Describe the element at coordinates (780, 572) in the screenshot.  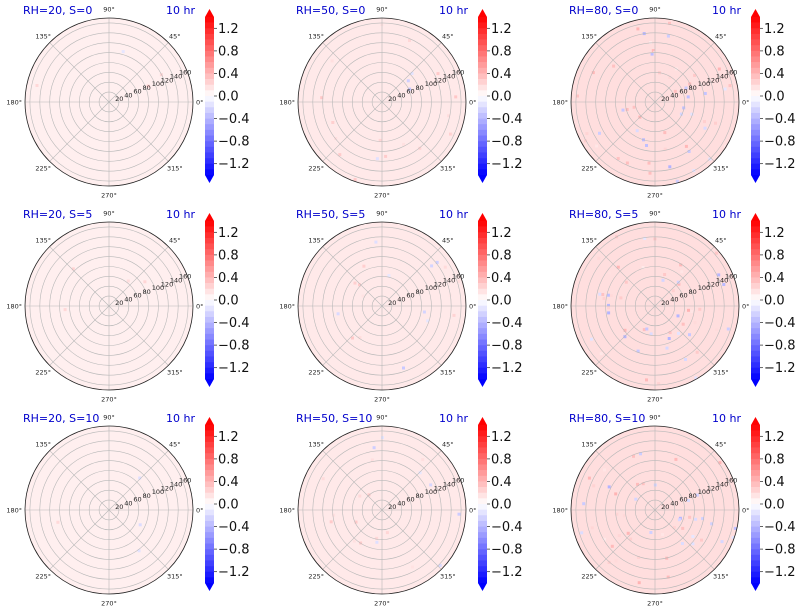
I see `colorbar-tick-label: −1.2` at that location.